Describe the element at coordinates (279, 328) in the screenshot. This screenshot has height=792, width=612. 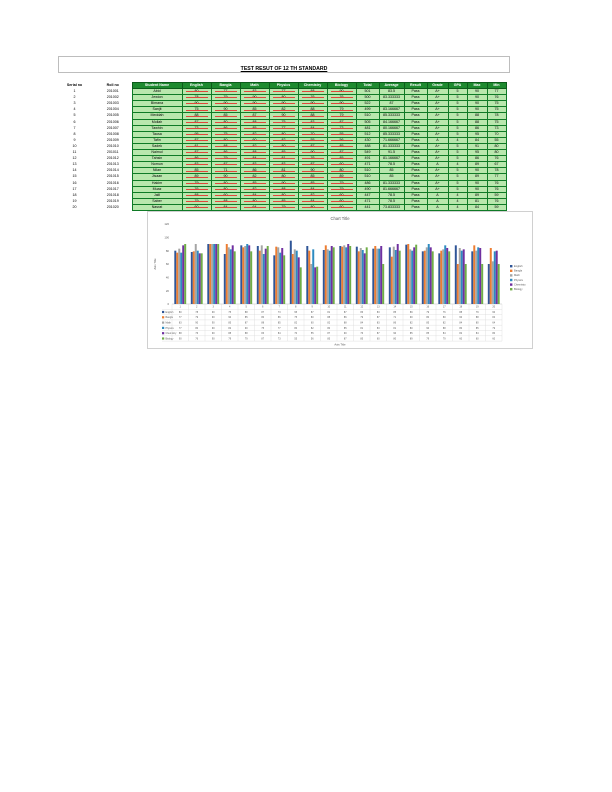
I see `data-value: 77` at that location.